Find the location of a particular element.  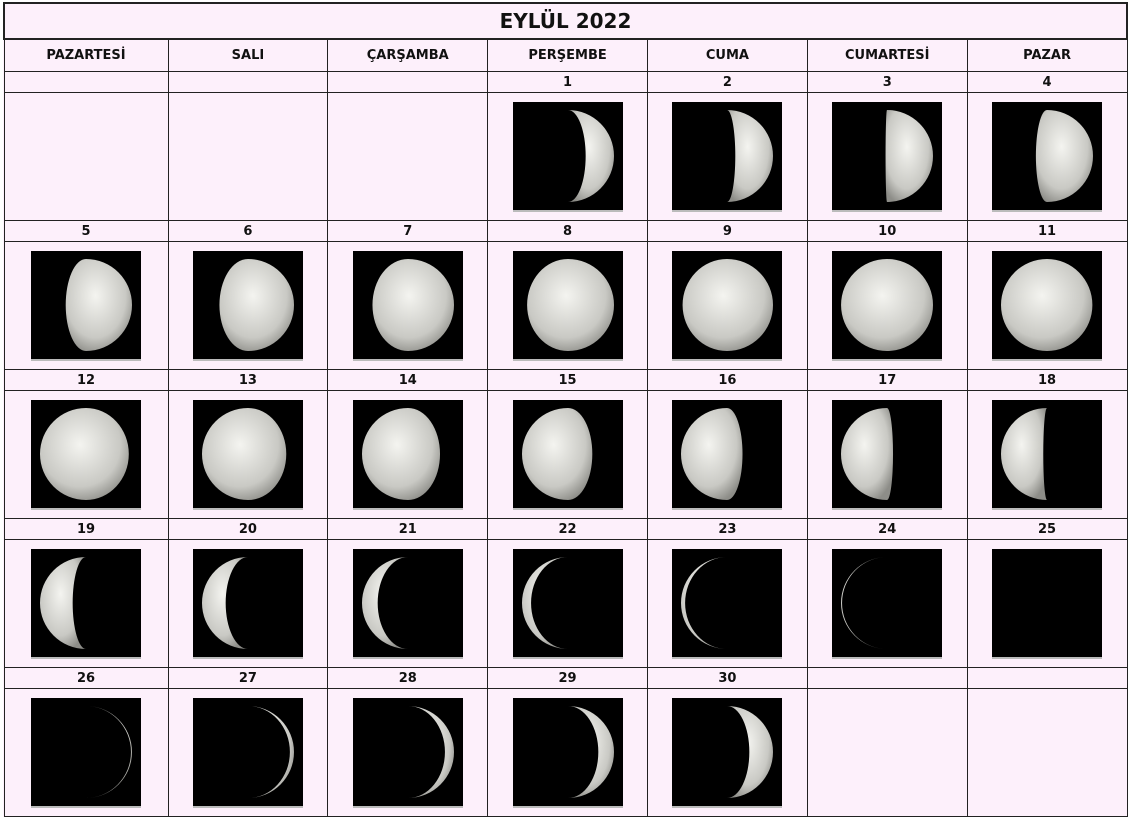

day-number-row: 5 6 7 8 9 10 11 is located at coordinates (565, 231).